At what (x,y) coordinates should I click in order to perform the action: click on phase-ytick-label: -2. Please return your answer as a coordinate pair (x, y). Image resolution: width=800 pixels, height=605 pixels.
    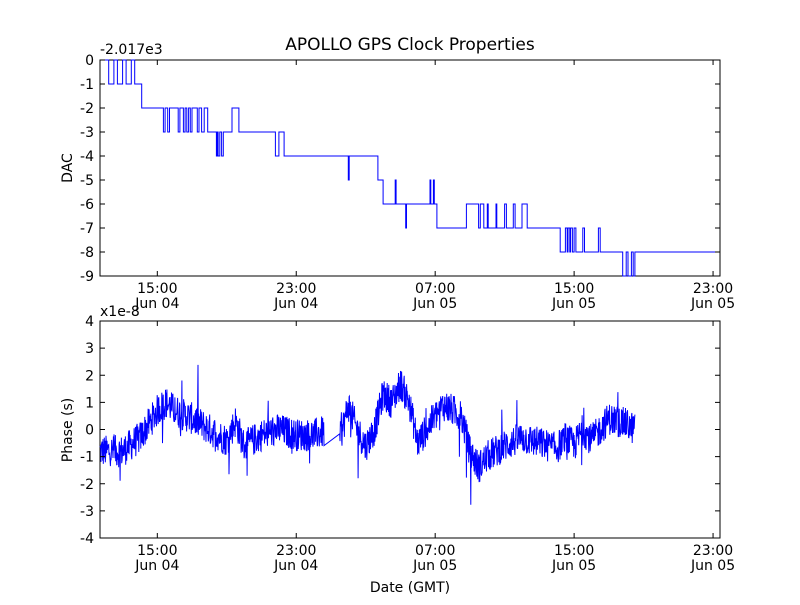
    Looking at the image, I should click on (87, 485).